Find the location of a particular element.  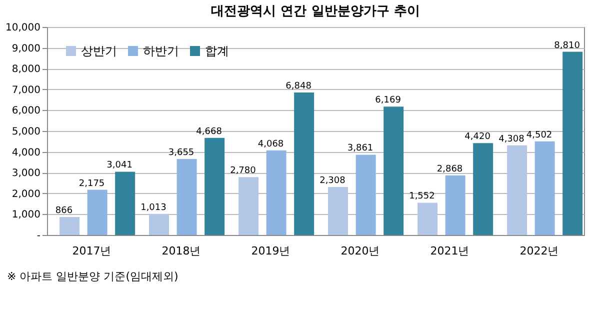

y-tick-label: 6,000 is located at coordinates (26, 111).